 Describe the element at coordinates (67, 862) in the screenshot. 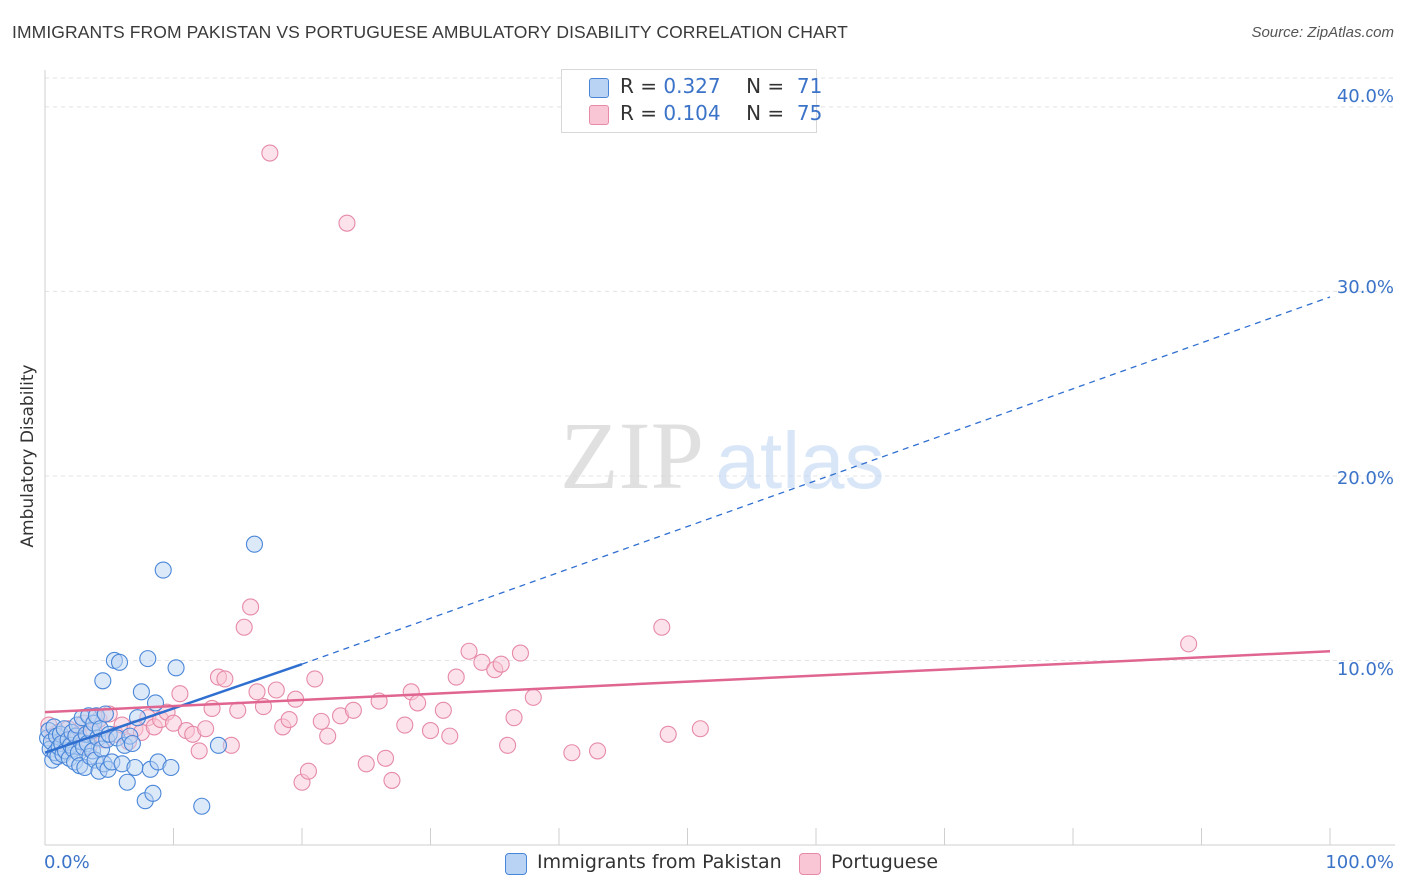

I see `x-tick-label-min: 0.0%` at that location.